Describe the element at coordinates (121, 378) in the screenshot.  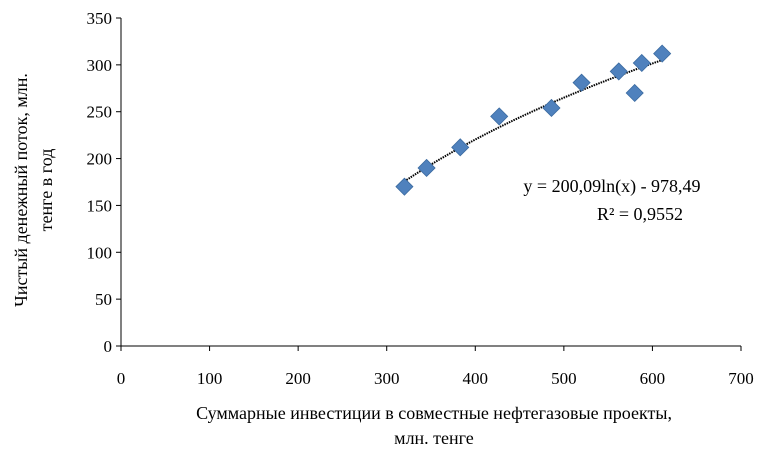
I see `x-tick-label: 0` at that location.